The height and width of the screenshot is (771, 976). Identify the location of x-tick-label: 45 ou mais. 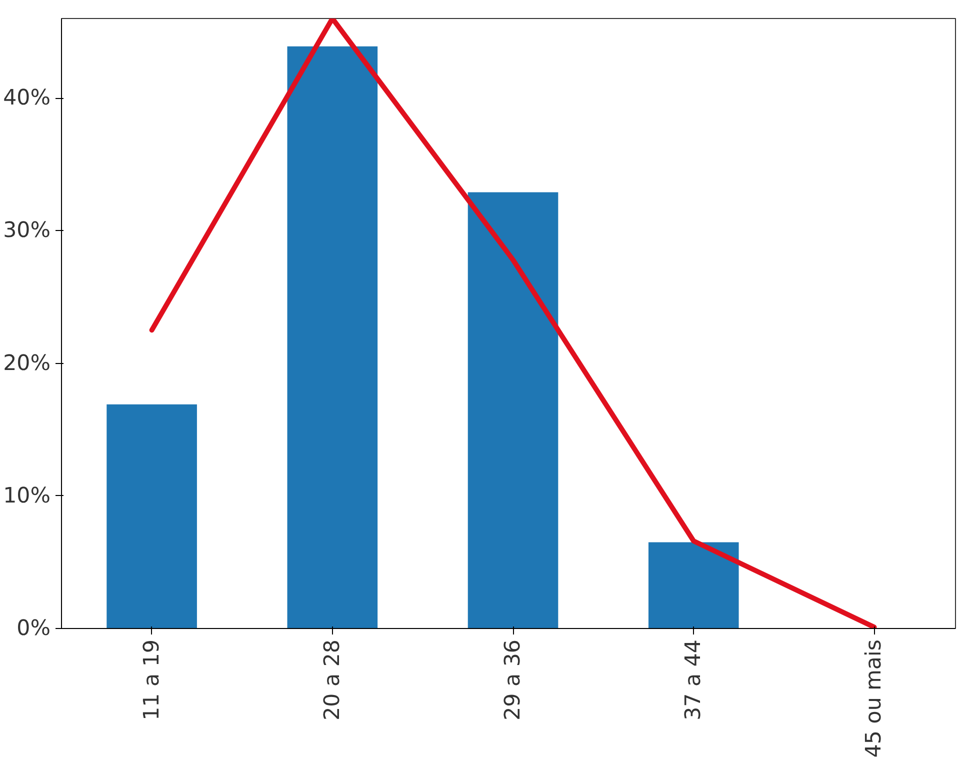
(874, 698).